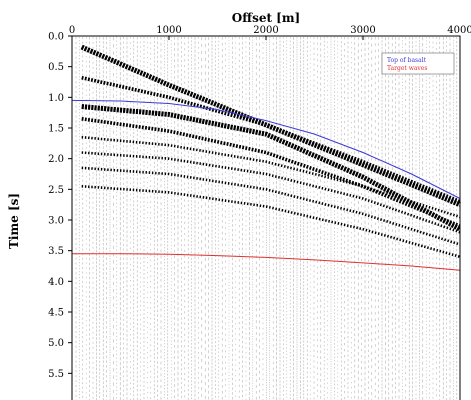  Describe the element at coordinates (168, 30) in the screenshot. I see `x-tick-label: 1000` at that location.